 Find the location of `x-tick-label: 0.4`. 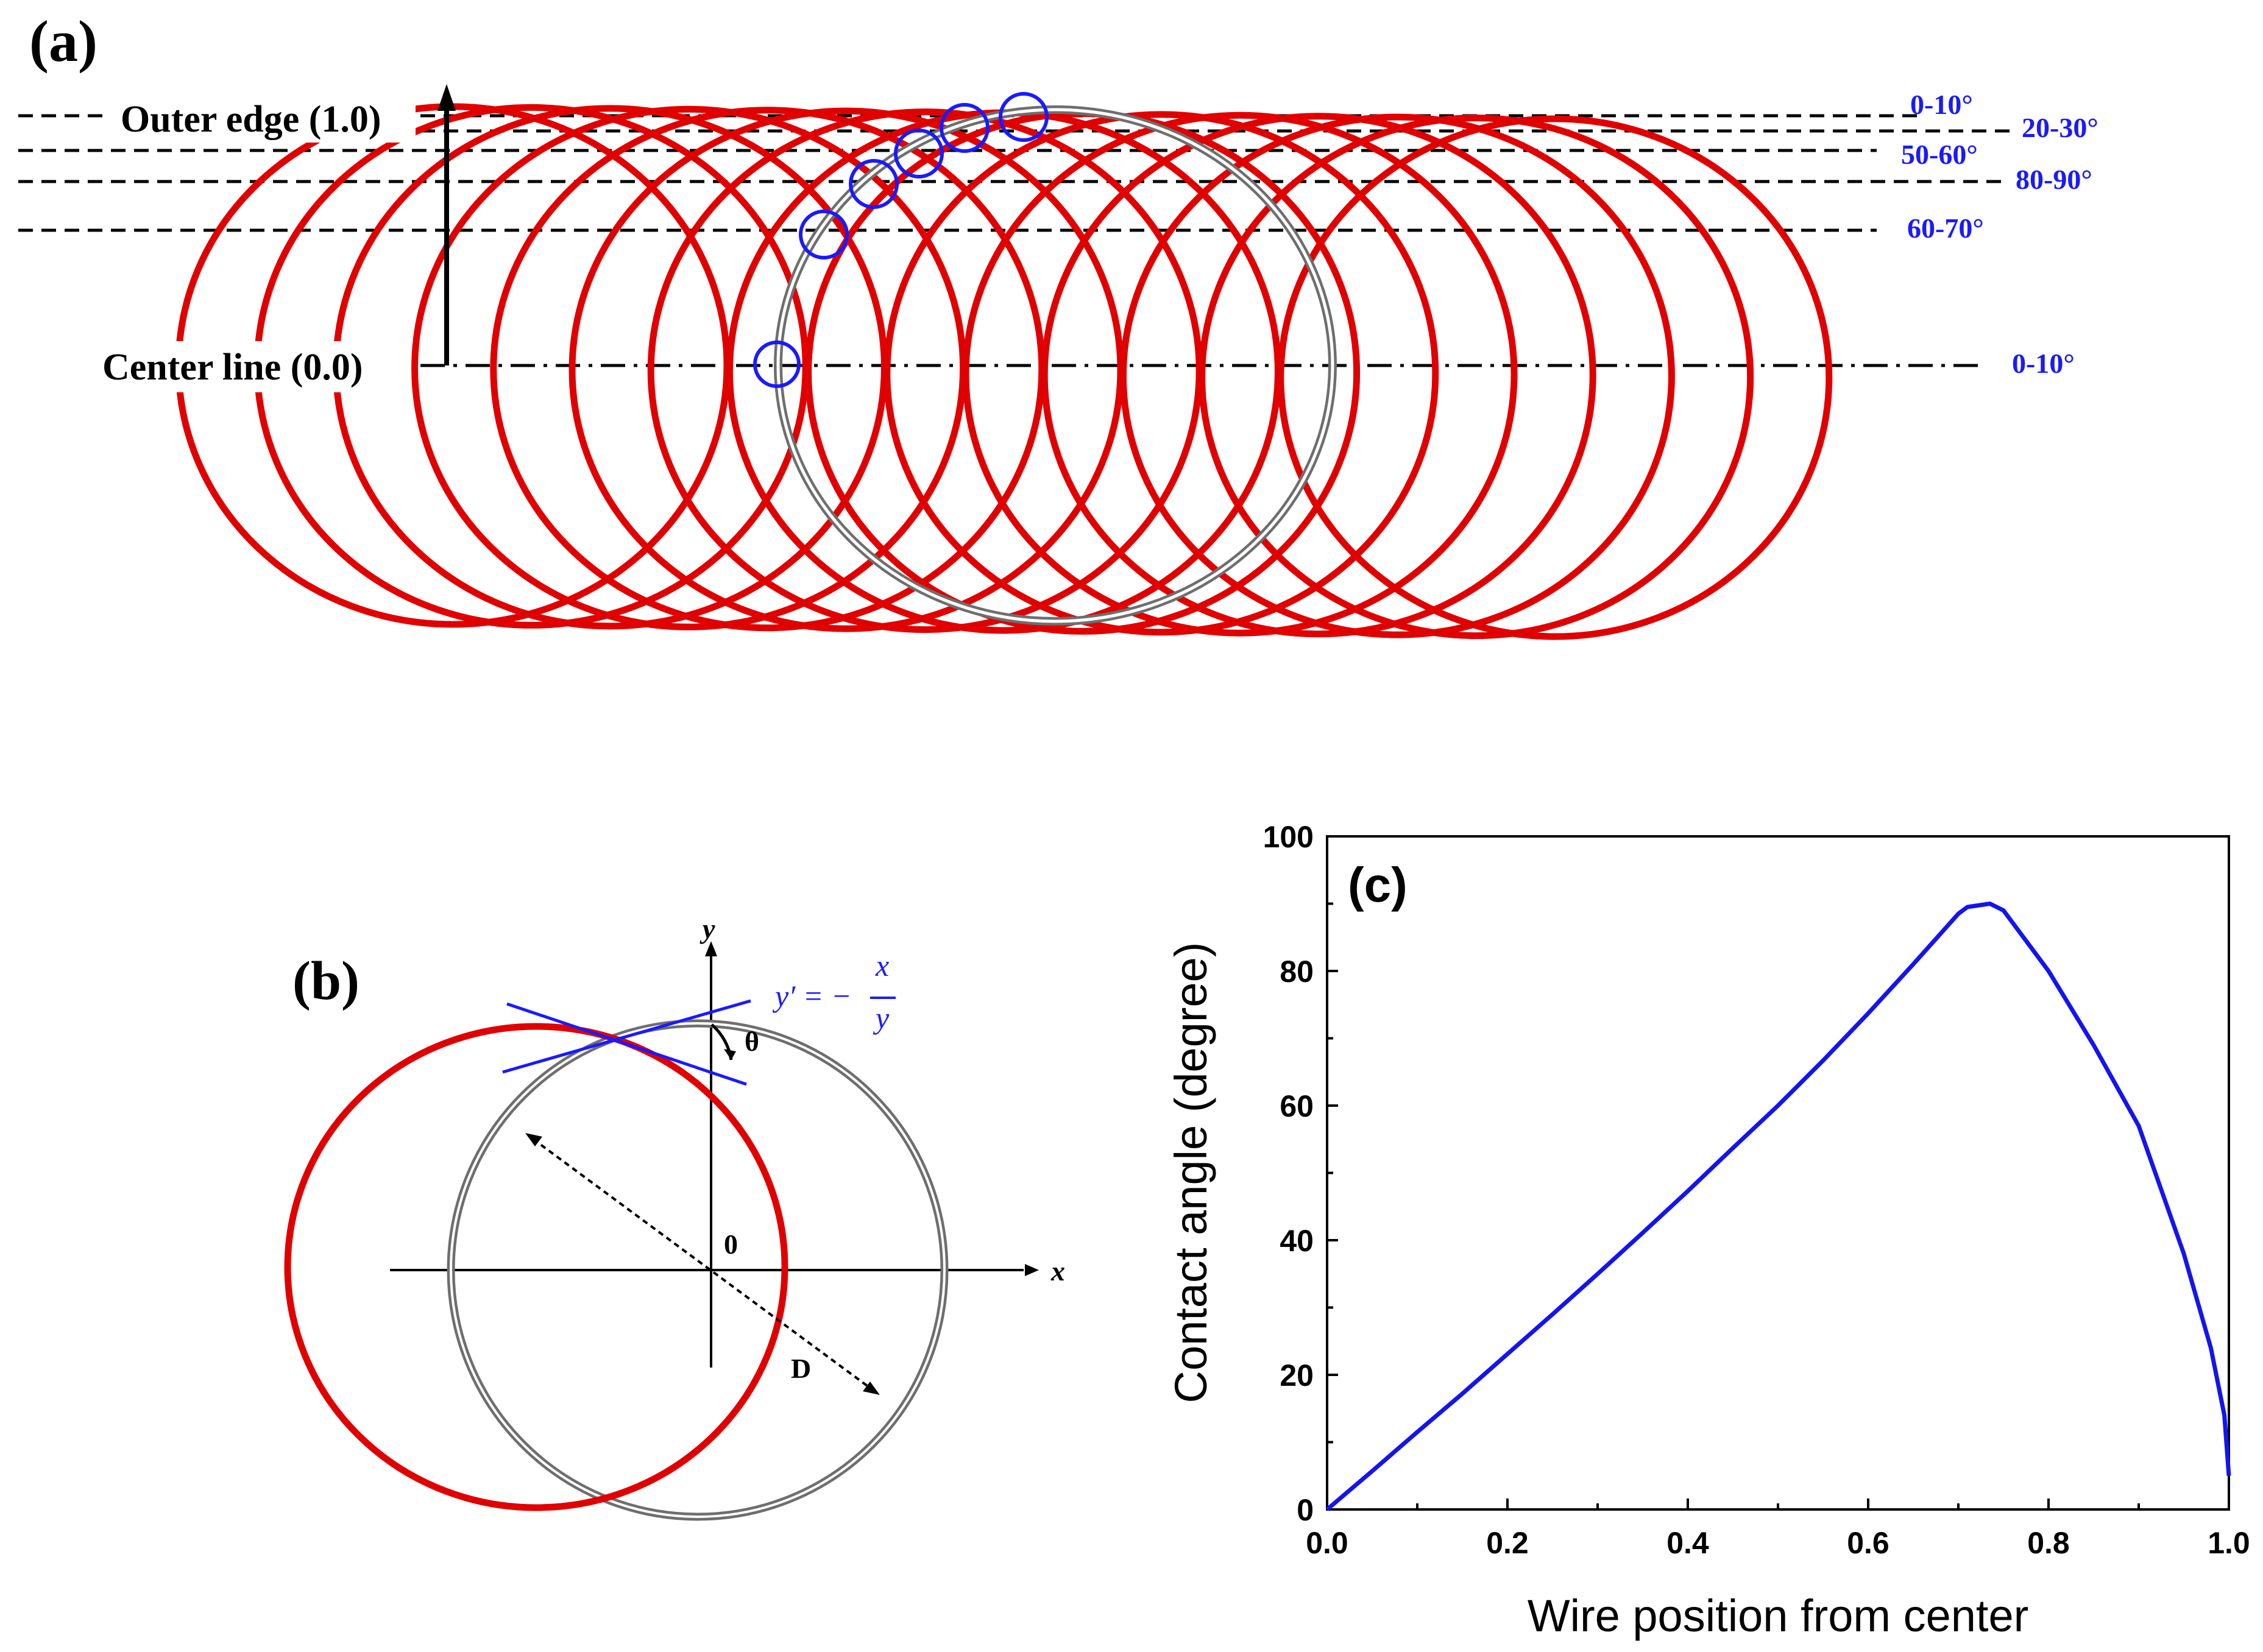

x-tick-label: 0.4 is located at coordinates (1687, 1543).